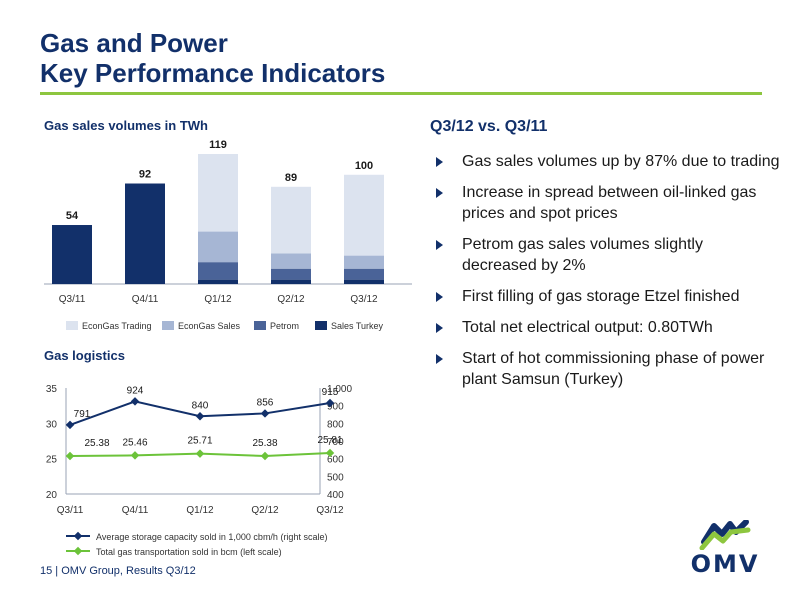  I want to click on data-label: 924, so click(135, 390).